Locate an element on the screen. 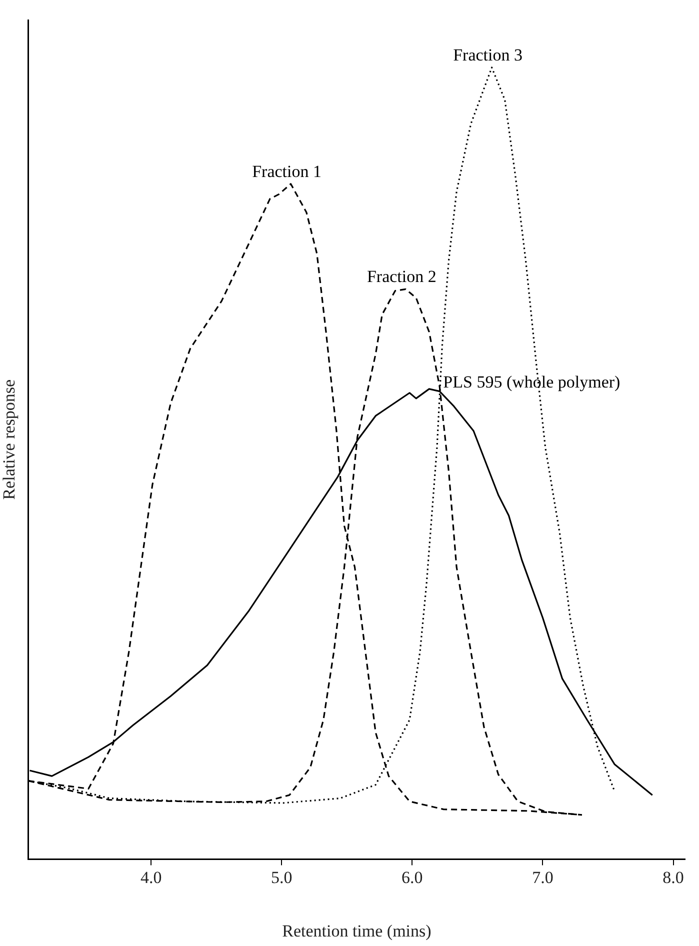  series-label: PLS 595 (whole polymer) is located at coordinates (531, 382).